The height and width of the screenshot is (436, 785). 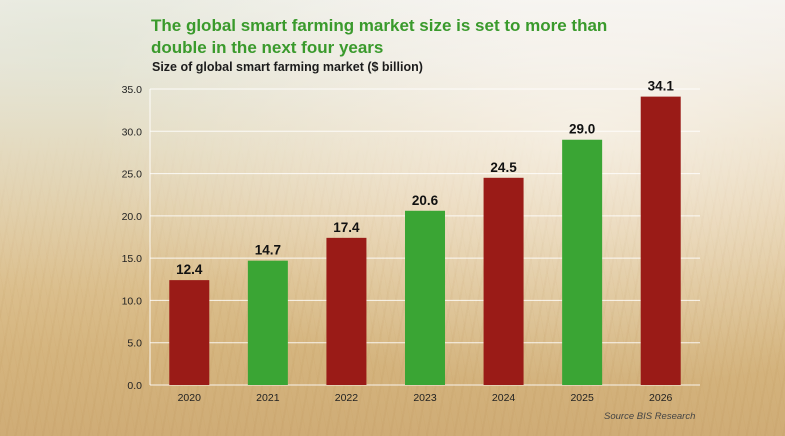 I want to click on bar-2024, so click(x=503, y=281).